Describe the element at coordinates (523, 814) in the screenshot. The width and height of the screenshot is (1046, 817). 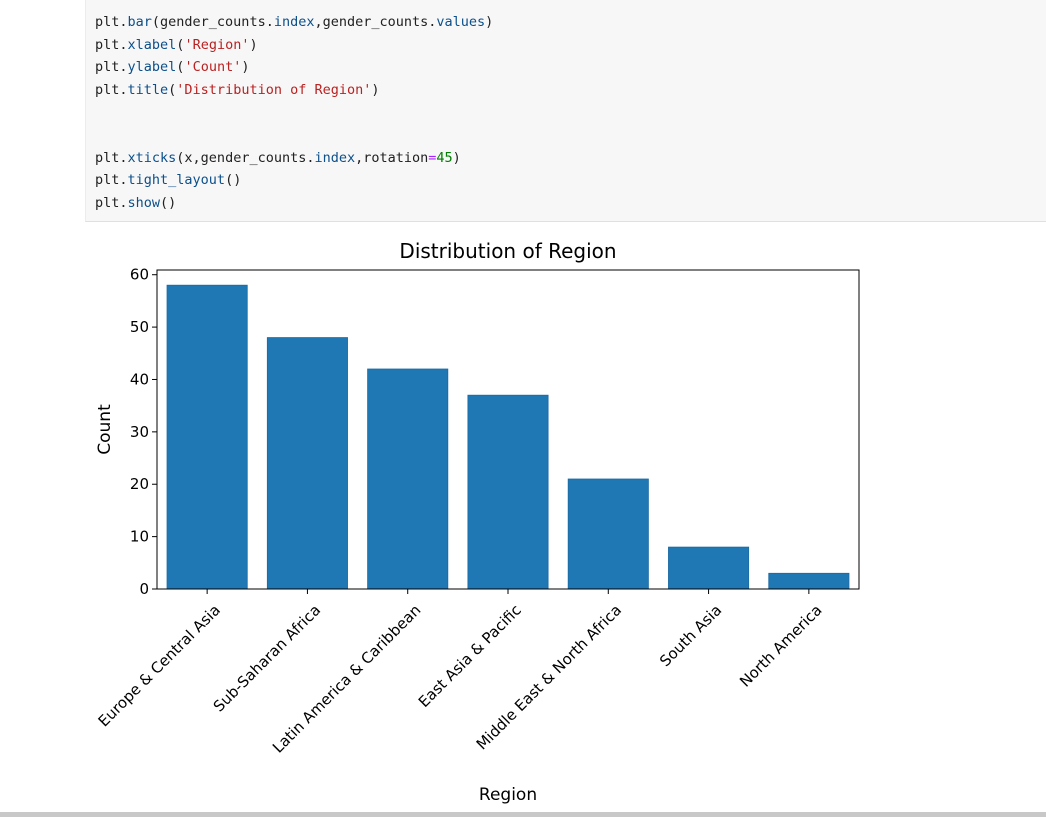
I see `horizontal-scrollbar` at that location.